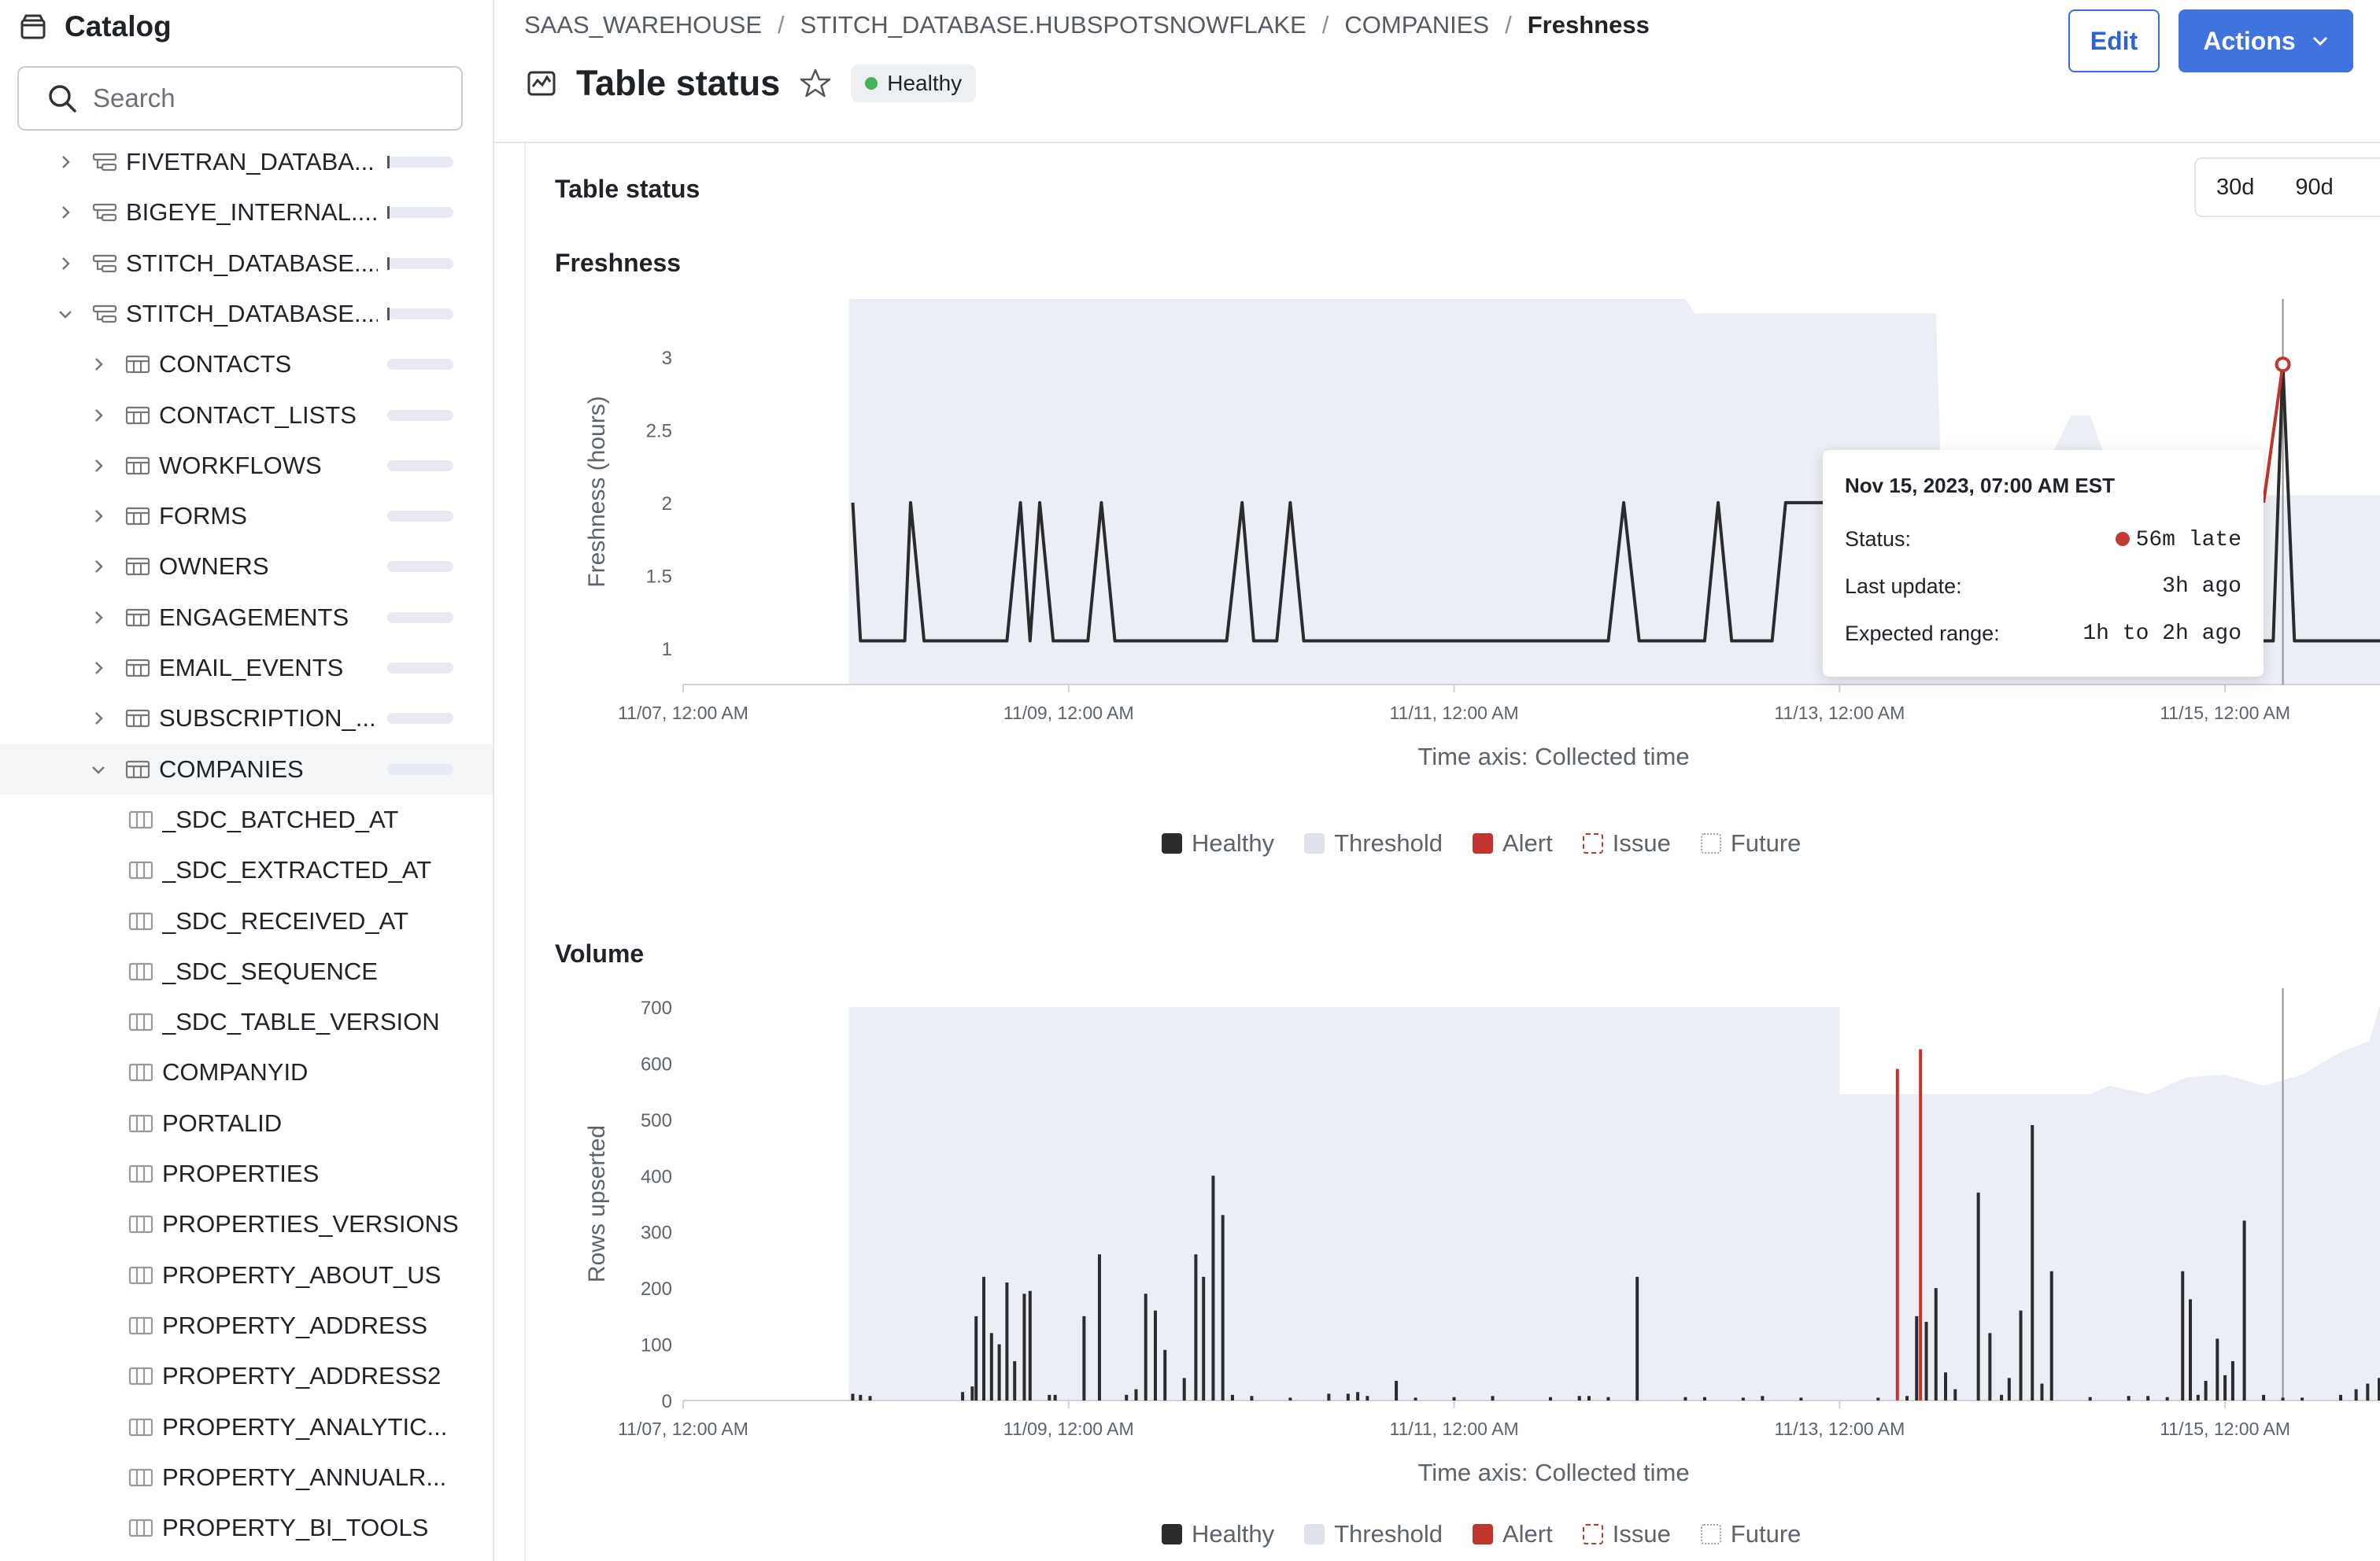 The height and width of the screenshot is (1561, 2380). What do you see at coordinates (246, 769) in the screenshot?
I see `tree-item-table: COMPANIES` at bounding box center [246, 769].